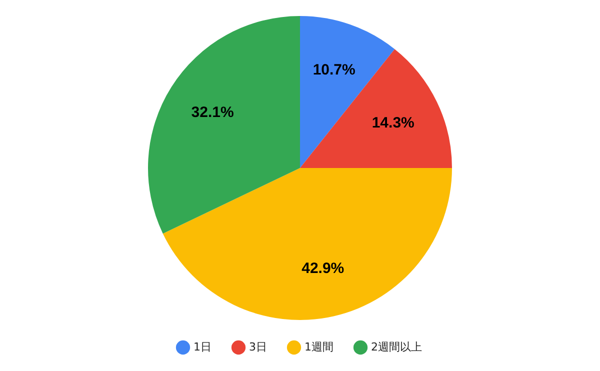  I want to click on data-label: 14.3%, so click(393, 123).